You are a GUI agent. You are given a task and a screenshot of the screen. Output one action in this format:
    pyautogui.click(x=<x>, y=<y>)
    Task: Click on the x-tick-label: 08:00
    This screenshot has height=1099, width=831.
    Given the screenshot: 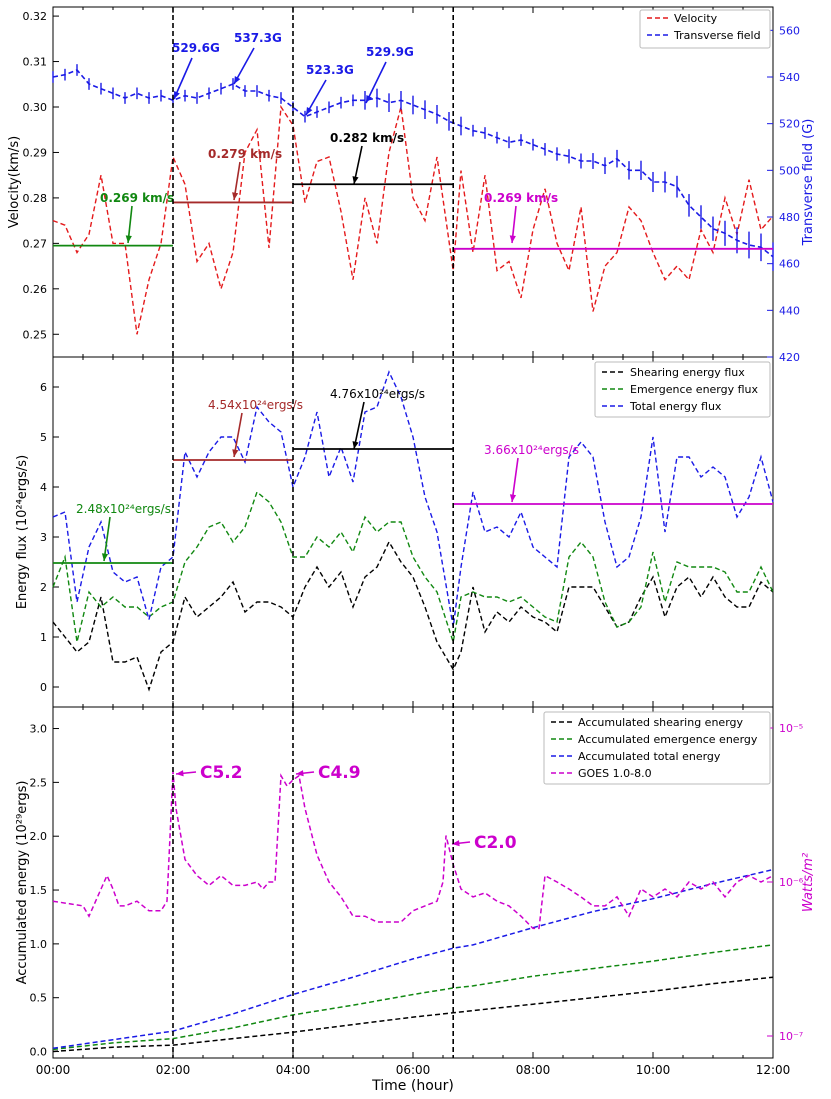 What is the action you would take?
    pyautogui.click(x=533, y=1070)
    